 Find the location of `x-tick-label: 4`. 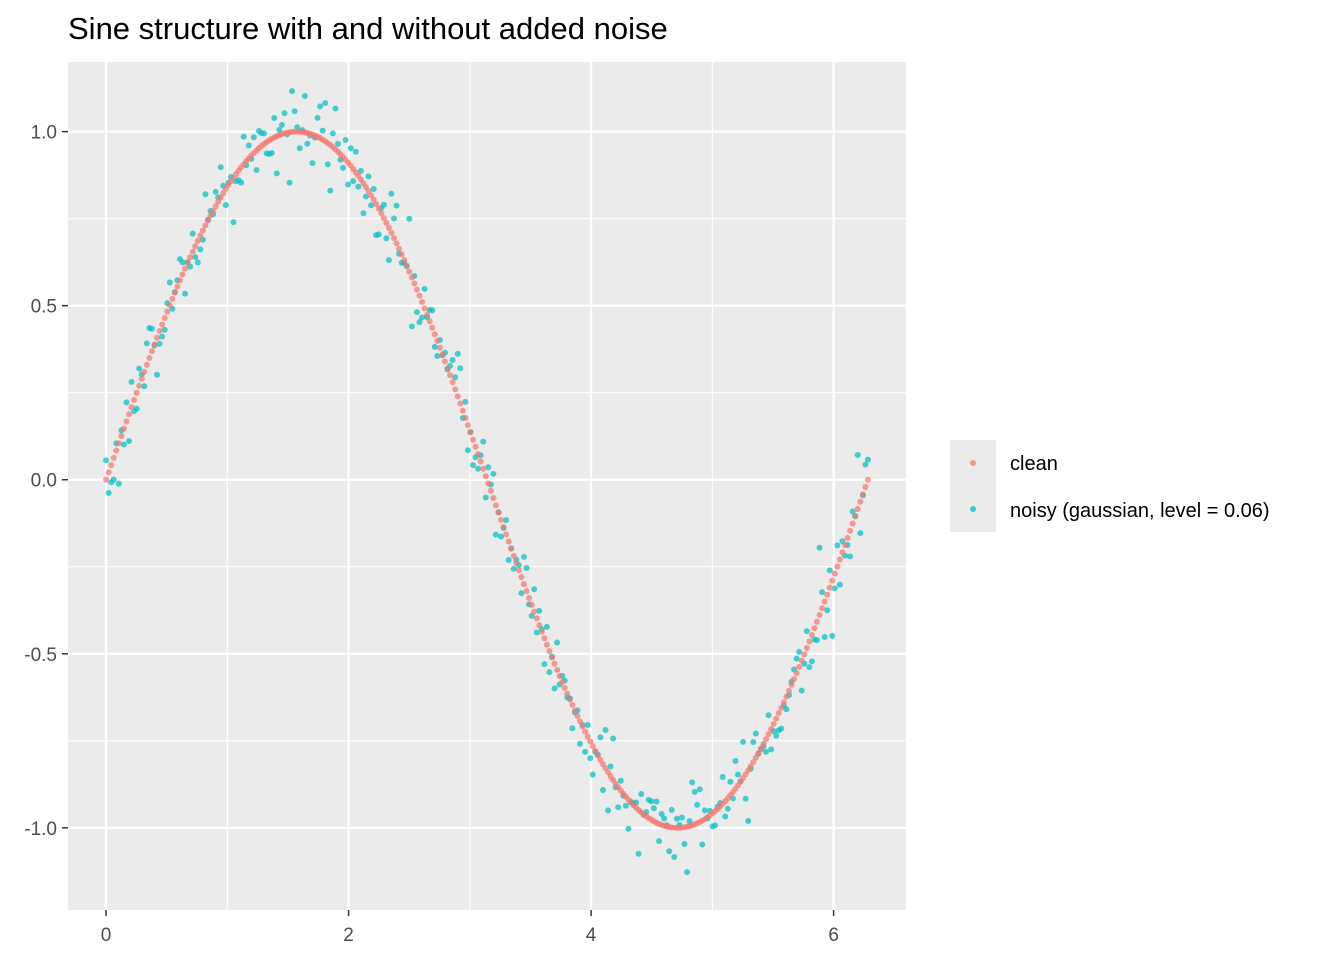

x-tick-label: 4 is located at coordinates (591, 935).